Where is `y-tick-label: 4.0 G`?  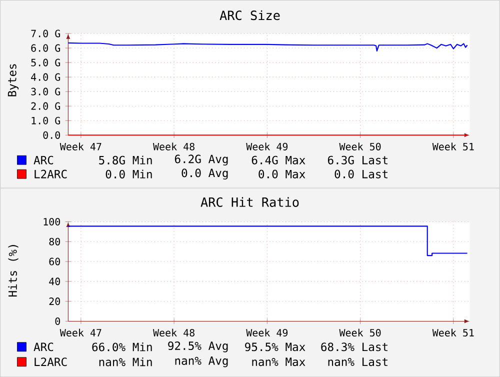
y-tick-label: 4.0 G is located at coordinates (45, 77).